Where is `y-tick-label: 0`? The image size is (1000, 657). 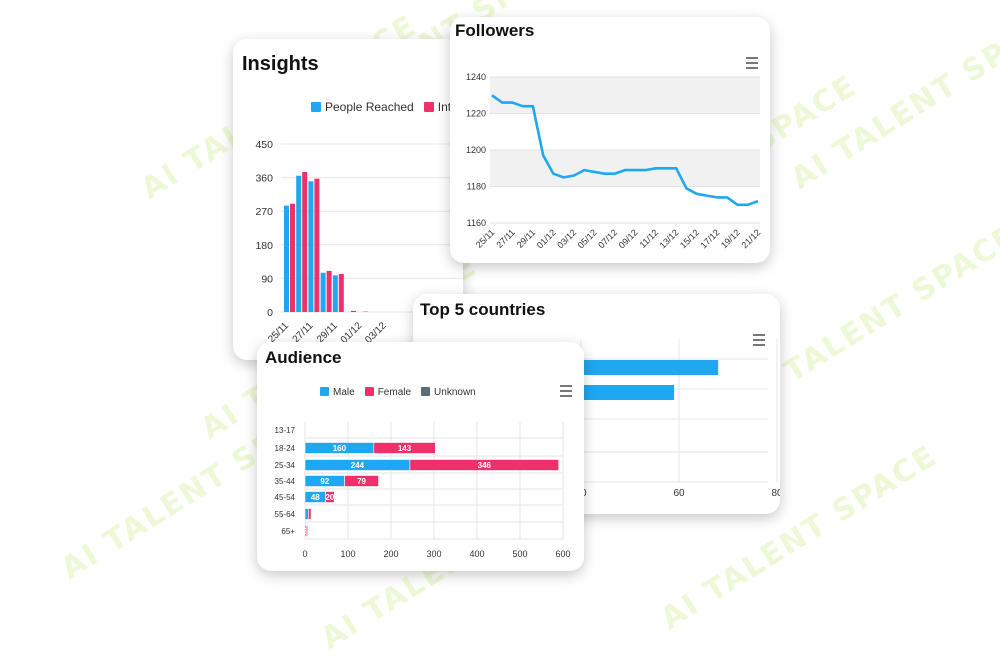
y-tick-label: 0 is located at coordinates (270, 313).